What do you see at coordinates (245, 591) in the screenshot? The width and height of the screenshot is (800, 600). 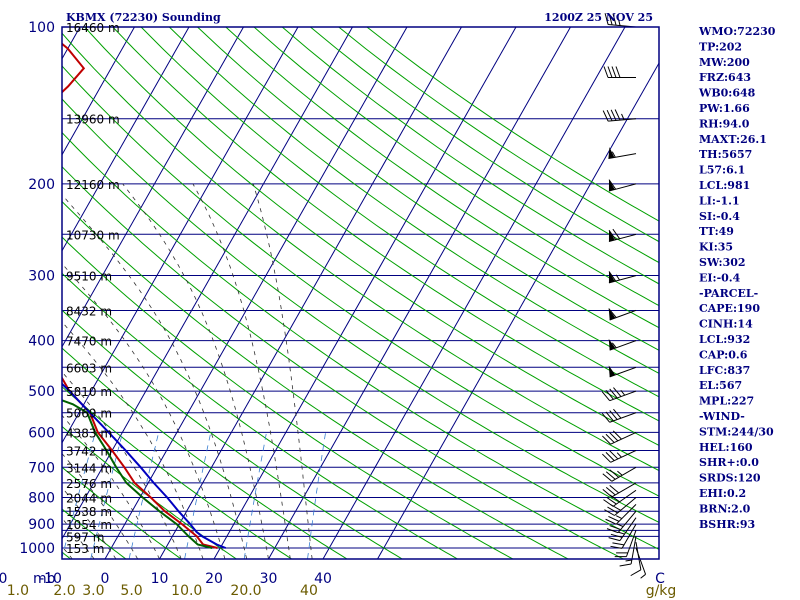 I see `mixing-ratio-label: 20.0` at bounding box center [245, 591].